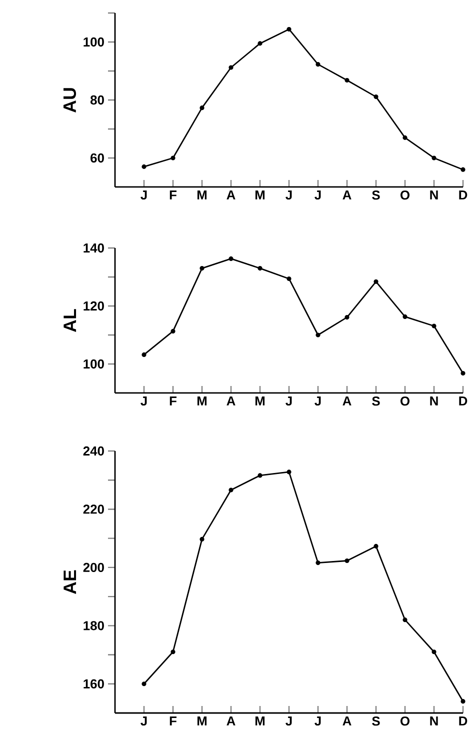  Describe the element at coordinates (94, 306) in the screenshot. I see `y-tick-label: 120` at that location.